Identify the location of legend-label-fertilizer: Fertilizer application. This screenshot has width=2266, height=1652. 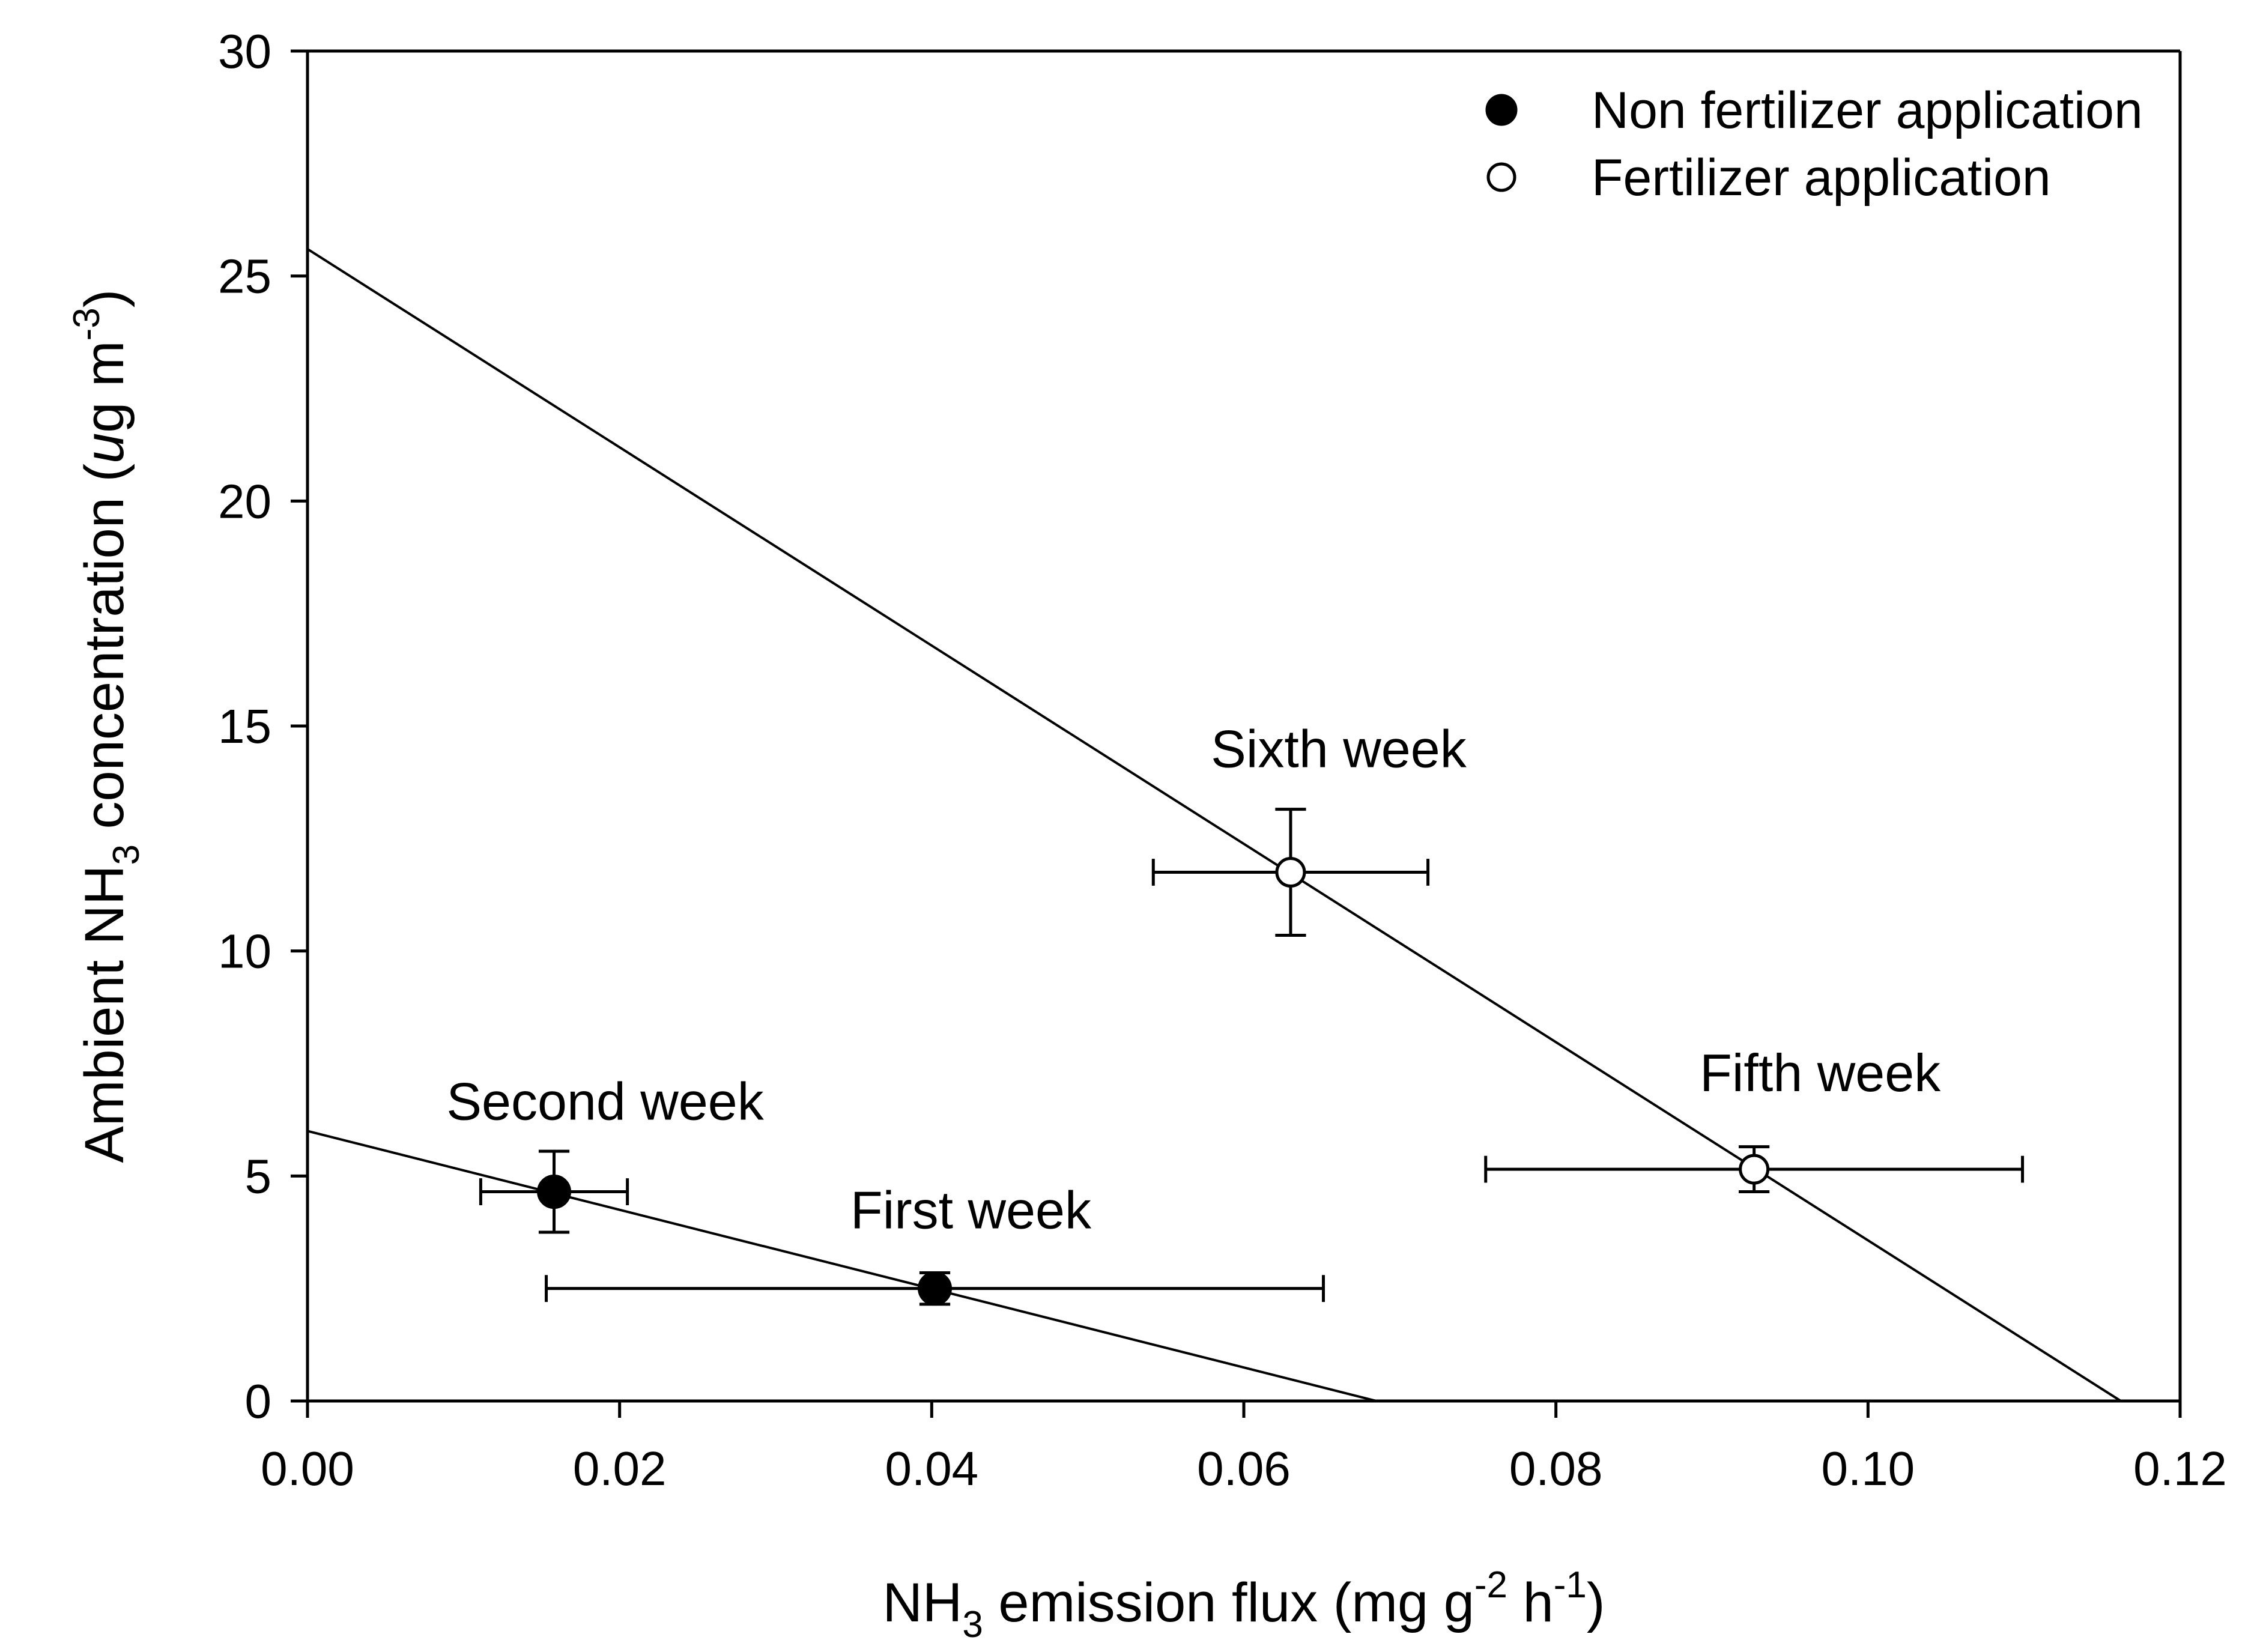
(1821, 178).